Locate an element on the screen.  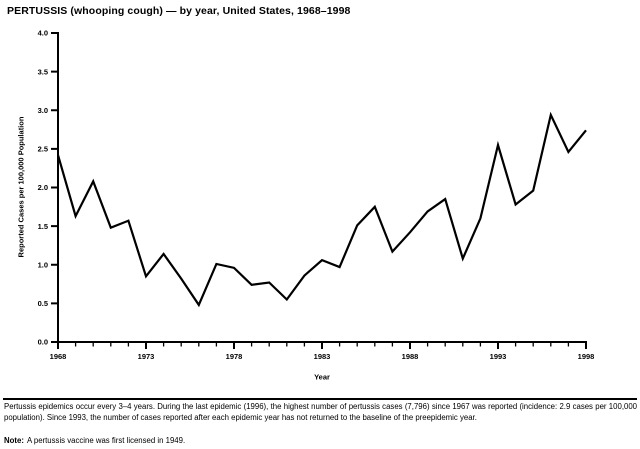
footnote-divider is located at coordinates (320, 399).